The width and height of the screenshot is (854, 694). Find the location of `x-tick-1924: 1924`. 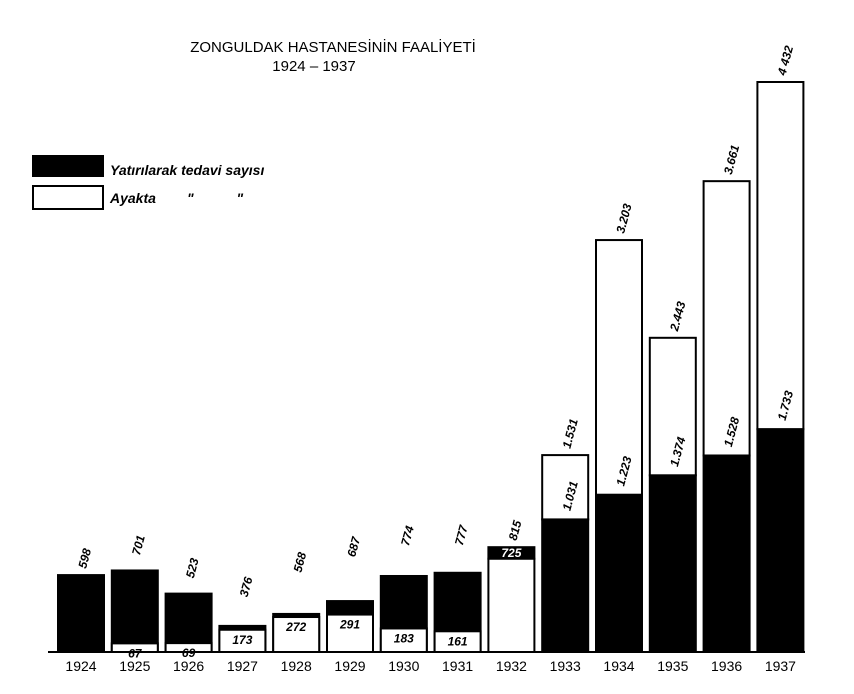

x-tick-1924: 1924 is located at coordinates (80, 666).